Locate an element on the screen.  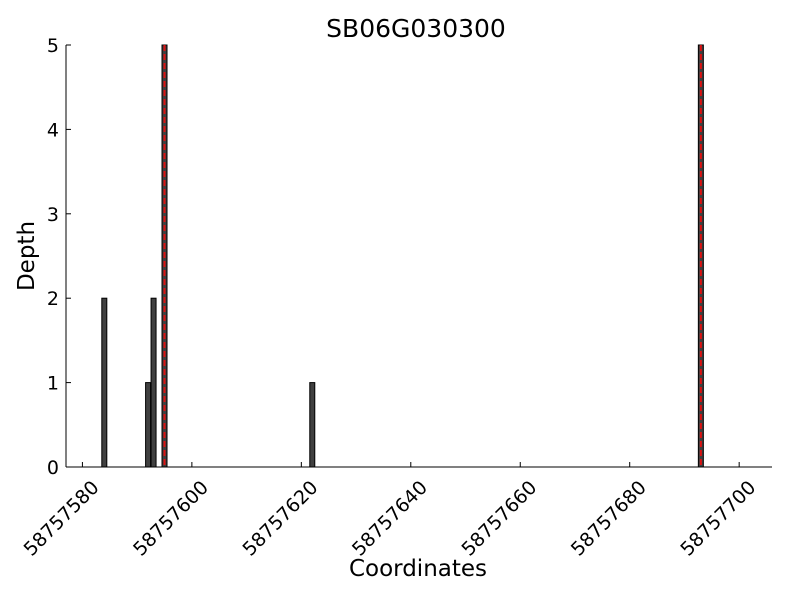
y-tick-label: 0 is located at coordinates (53, 468).